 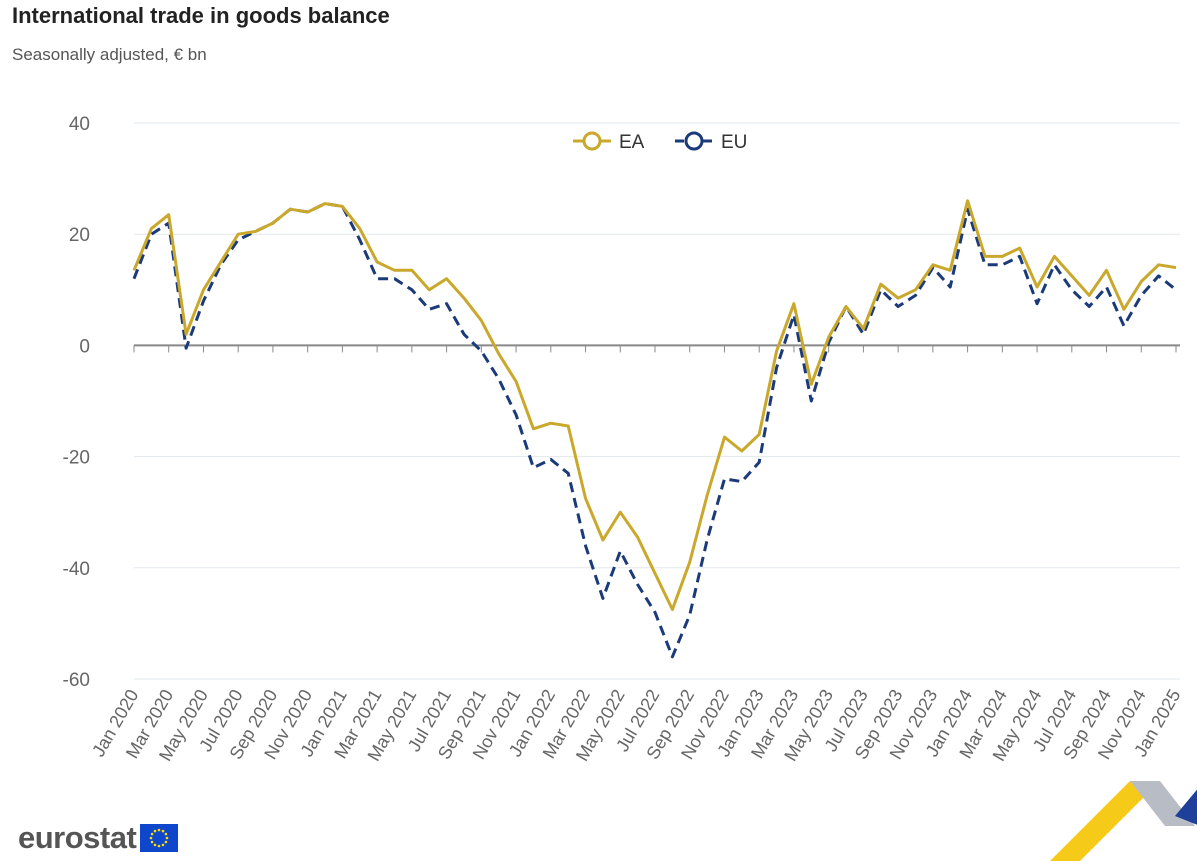 I want to click on eurostat-logo: eurostat, so click(x=98, y=838).